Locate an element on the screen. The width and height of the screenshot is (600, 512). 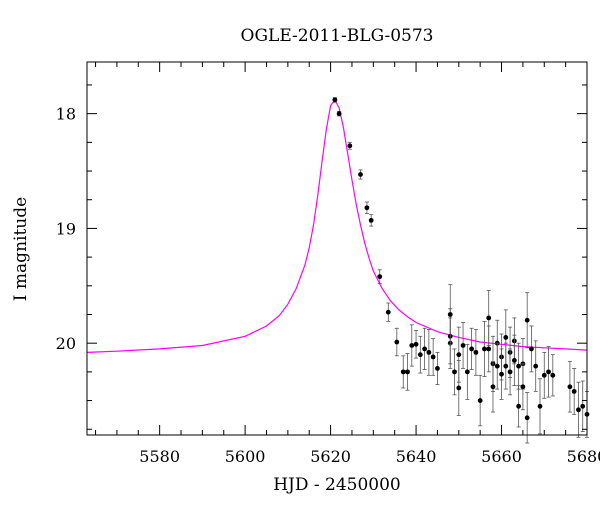
y-axis-label: I magnitude is located at coordinates (21, 249).